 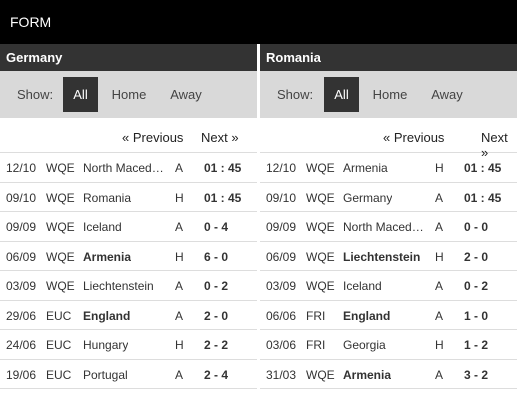 What do you see at coordinates (368, 197) in the screenshot?
I see `match-opponent: Germany` at bounding box center [368, 197].